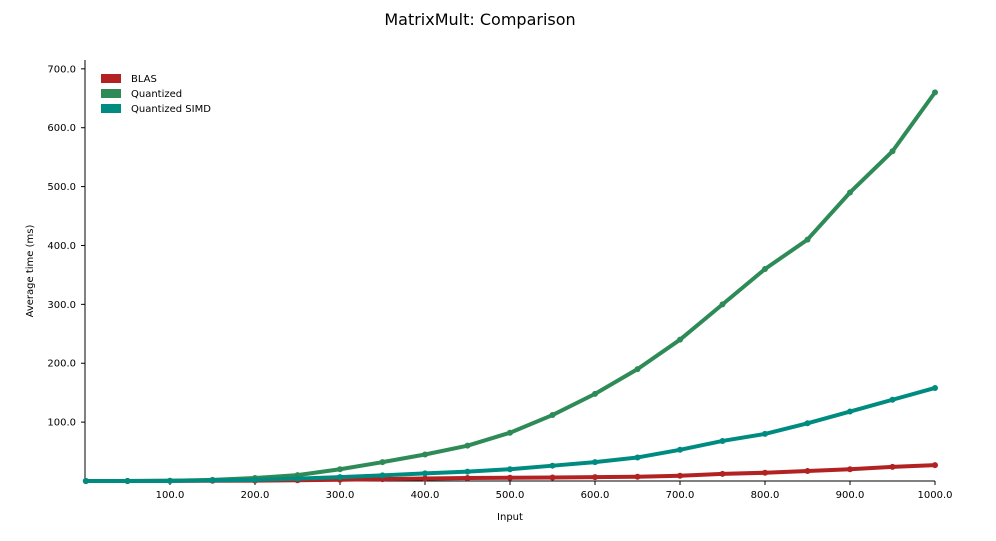 The height and width of the screenshot is (541, 996). Describe the element at coordinates (61, 246) in the screenshot. I see `y-tick-label: 400.0` at that location.